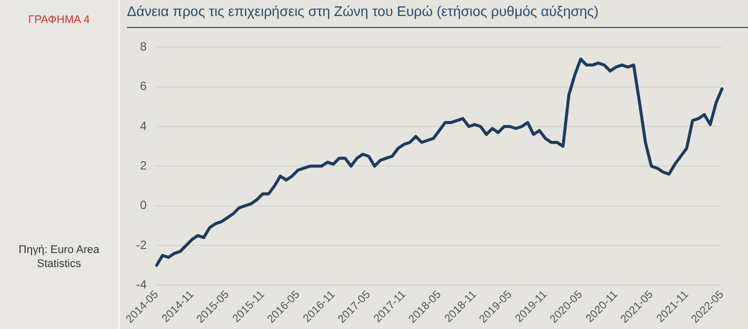 The image size is (748, 329). Describe the element at coordinates (59, 20) in the screenshot. I see `text: ΓΡΑΦΗΜΑ 4` at that location.